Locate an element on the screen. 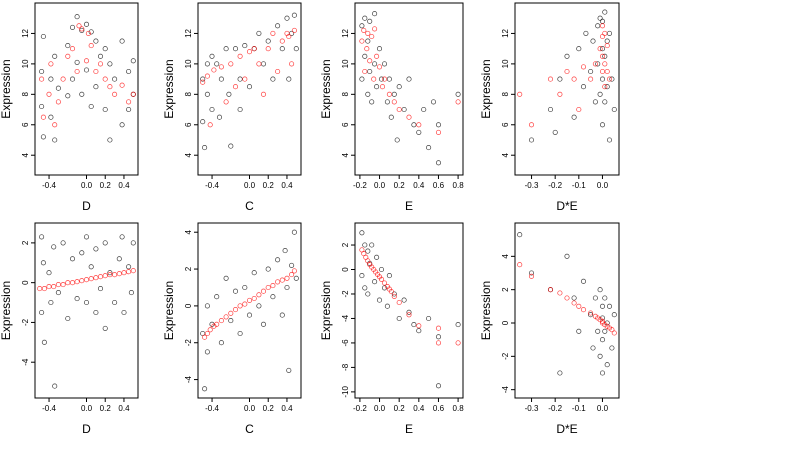  x-tick-label: -0.2 is located at coordinates (360, 185).